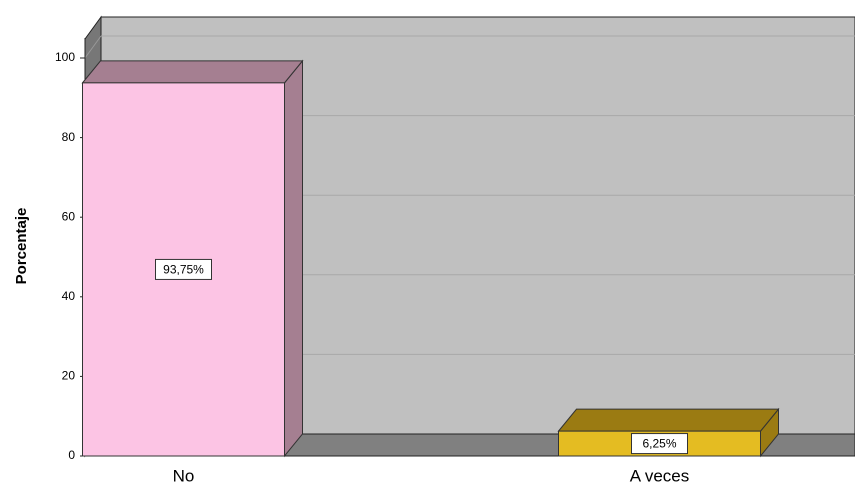  I want to click on y-tick-label: 0, so click(71, 455).